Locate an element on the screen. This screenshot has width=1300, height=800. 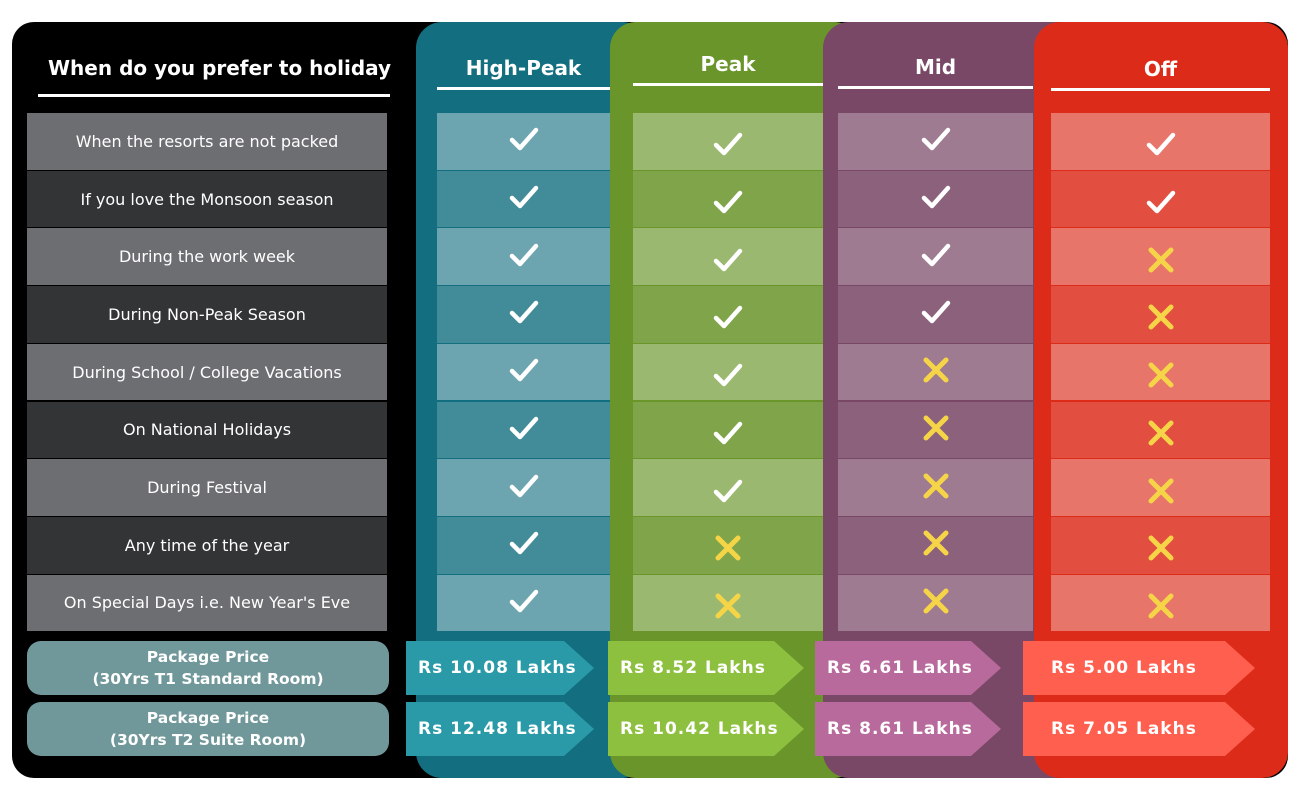
price-off: Rs 7.05 Lakhs is located at coordinates (1139, 729).